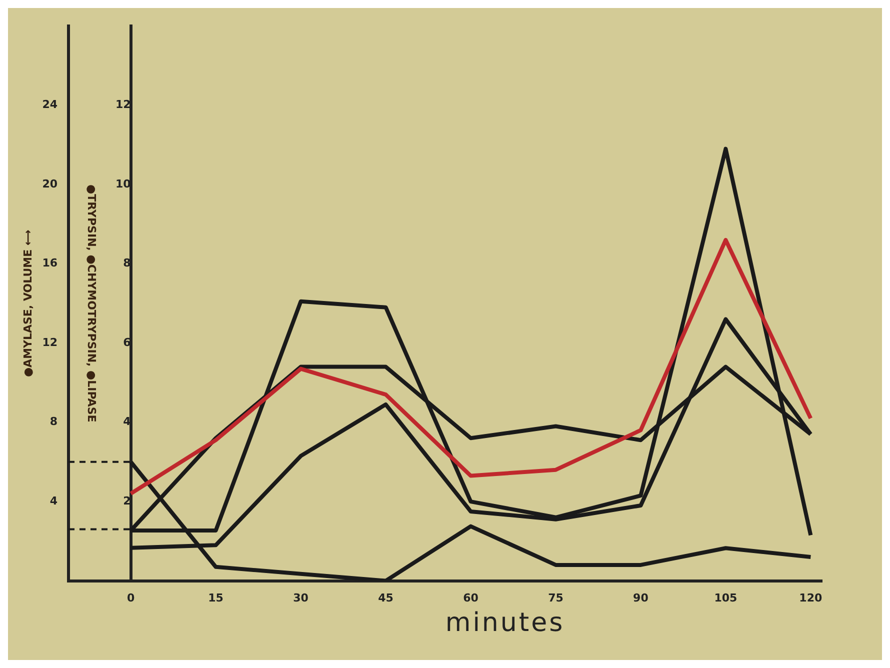 The image size is (890, 668). Describe the element at coordinates (810, 597) in the screenshot. I see `x-tick-label: 120` at that location.